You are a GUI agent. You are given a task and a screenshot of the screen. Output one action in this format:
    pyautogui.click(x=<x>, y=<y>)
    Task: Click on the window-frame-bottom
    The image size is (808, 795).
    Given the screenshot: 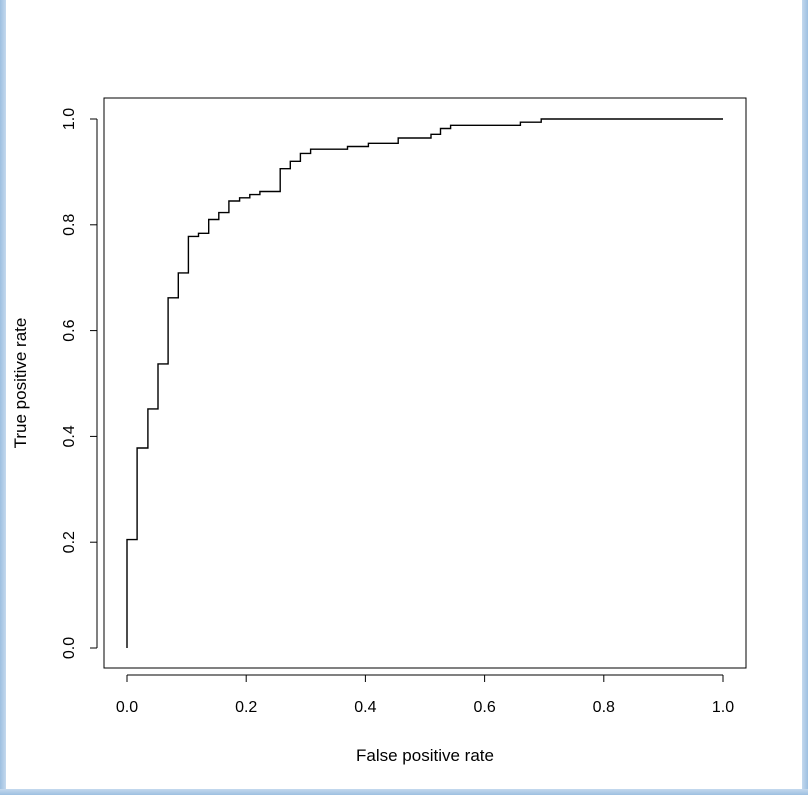 What is the action you would take?
    pyautogui.click(x=404, y=792)
    